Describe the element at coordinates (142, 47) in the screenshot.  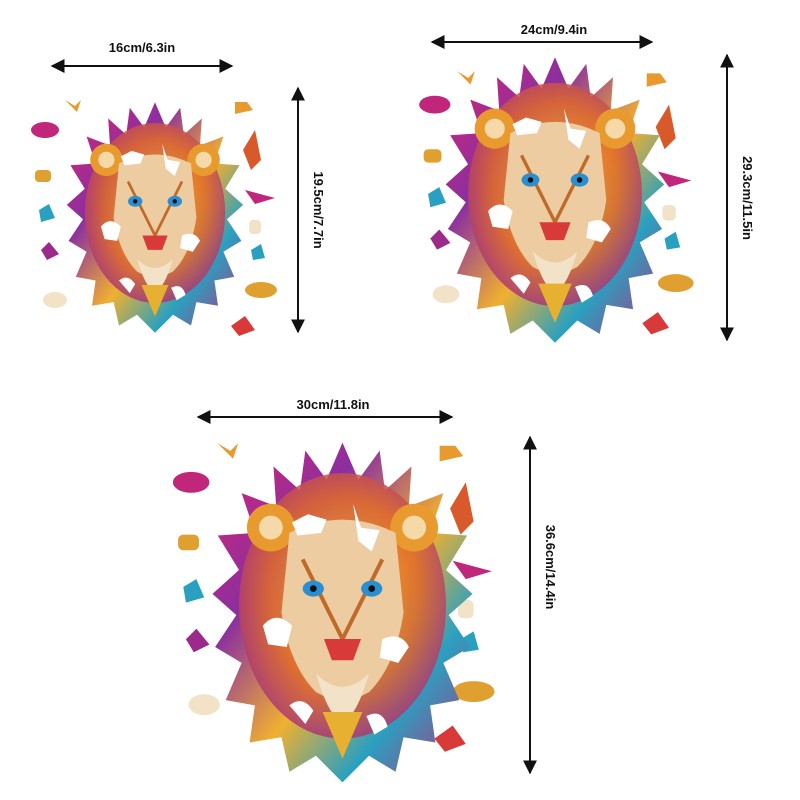
I see `width-label: 16cm/6.3in` at that location.